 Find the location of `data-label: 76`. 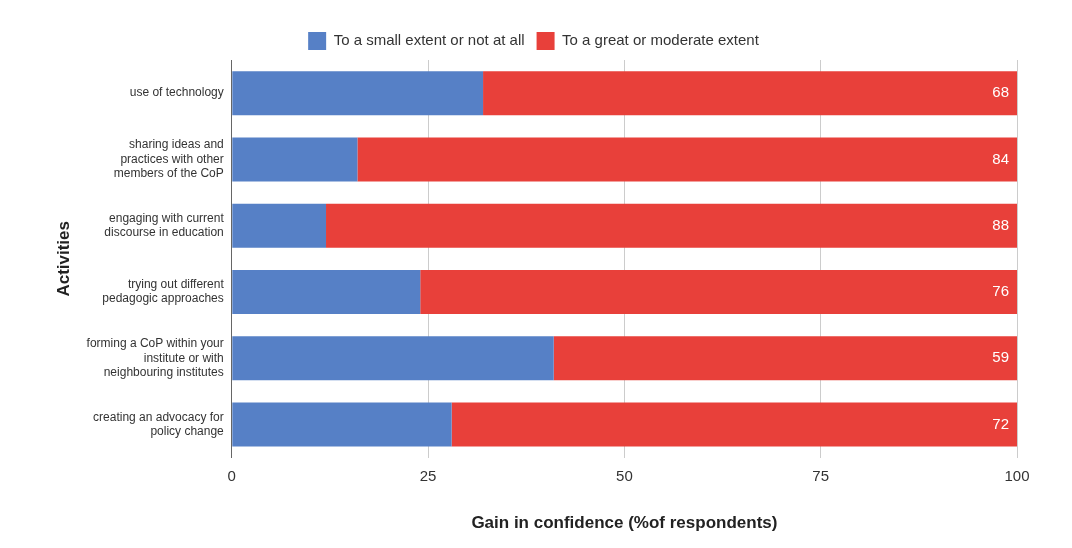

data-label: 76 is located at coordinates (1000, 291).